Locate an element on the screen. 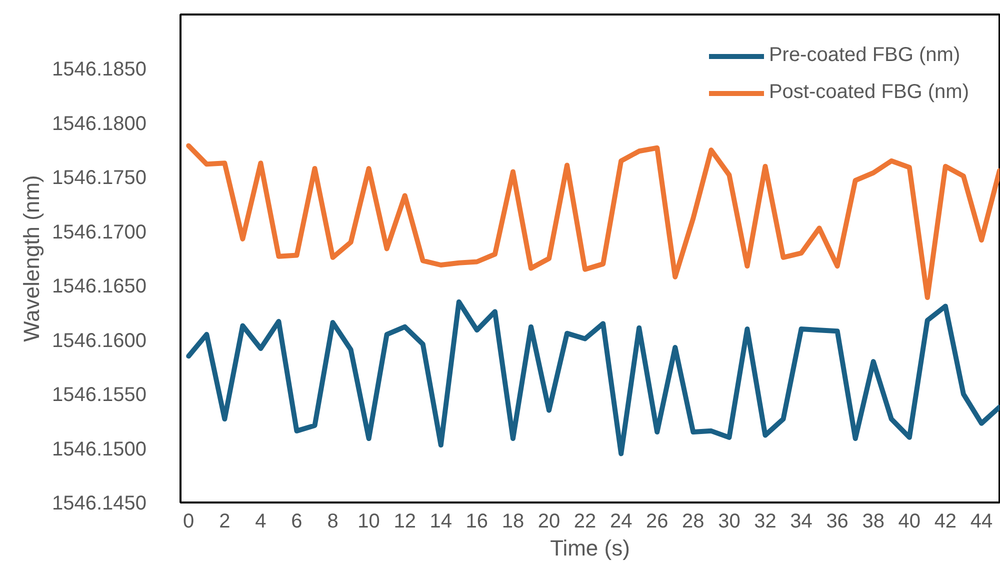 This screenshot has height=580, width=1000. x-tick-label: 16 is located at coordinates (477, 521).